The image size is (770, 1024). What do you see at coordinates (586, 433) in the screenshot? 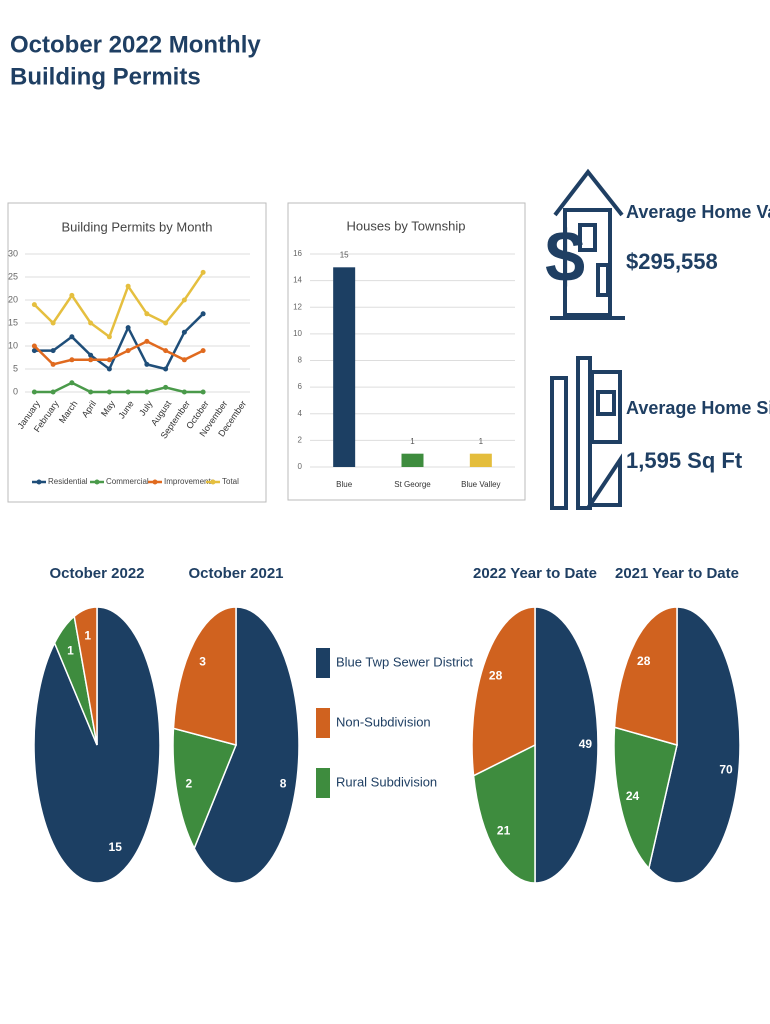
I see `tools-icon` at bounding box center [586, 433].